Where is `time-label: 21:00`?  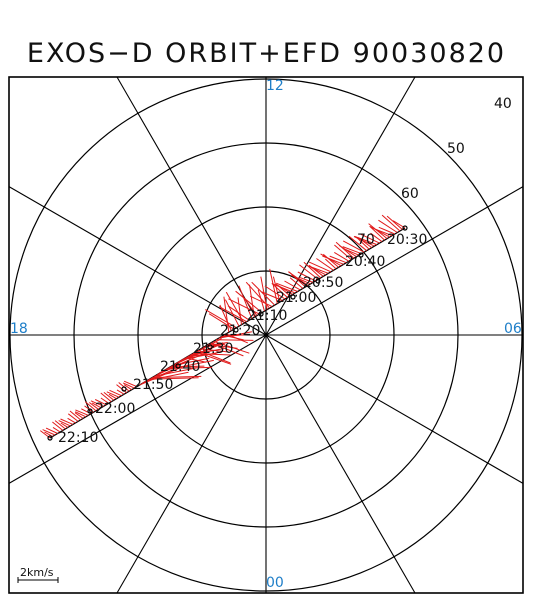 time-label: 21:00 is located at coordinates (296, 298).